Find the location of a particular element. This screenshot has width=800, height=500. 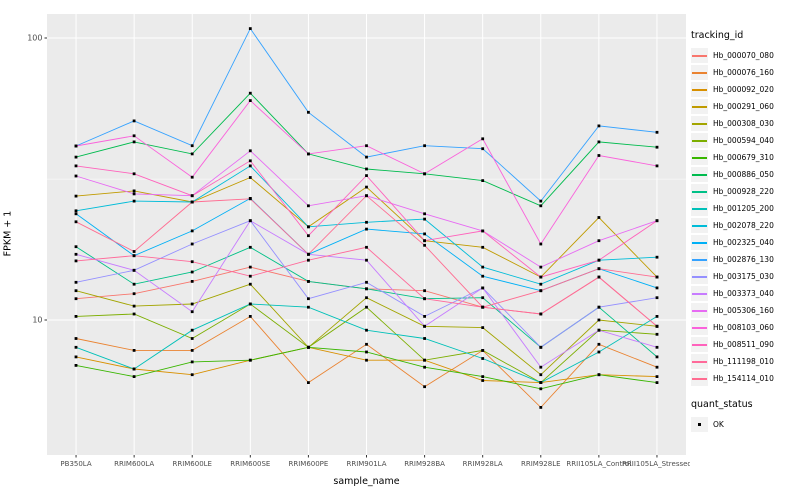

legend-label: Hb_154114_010 is located at coordinates (743, 378).